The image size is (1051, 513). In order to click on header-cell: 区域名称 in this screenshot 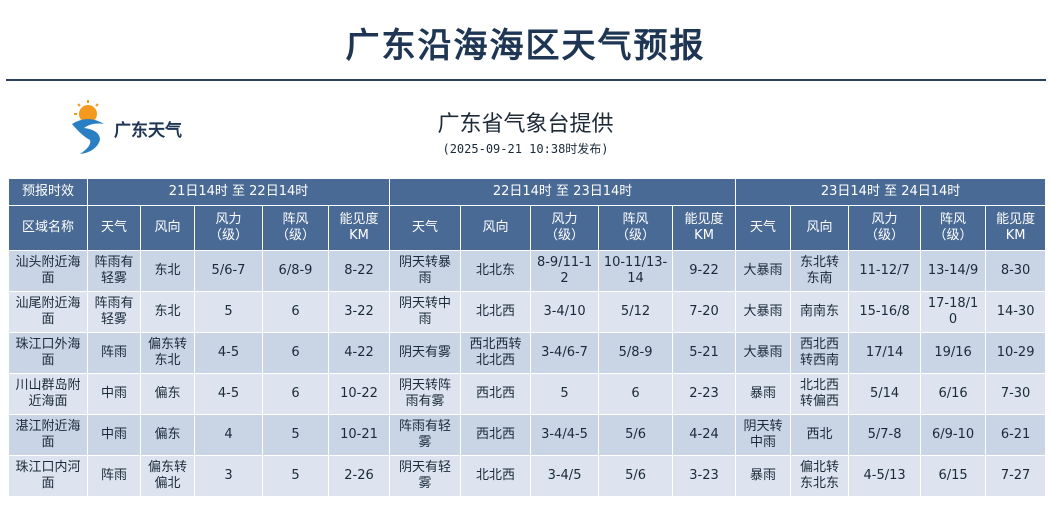, I will do `click(48, 228)`.